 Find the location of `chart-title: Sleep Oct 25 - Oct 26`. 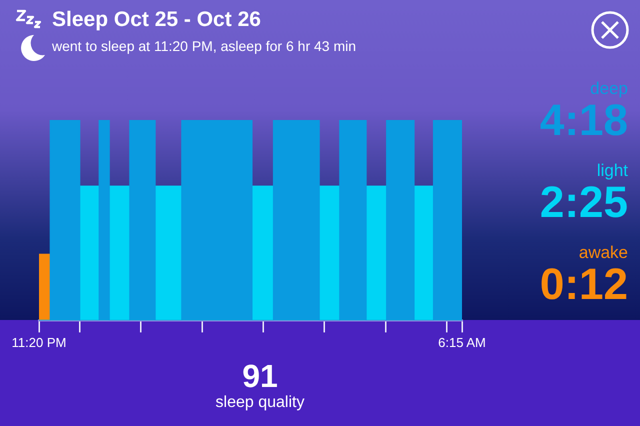

chart-title: Sleep Oct 25 - Oct 26 is located at coordinates (156, 20).